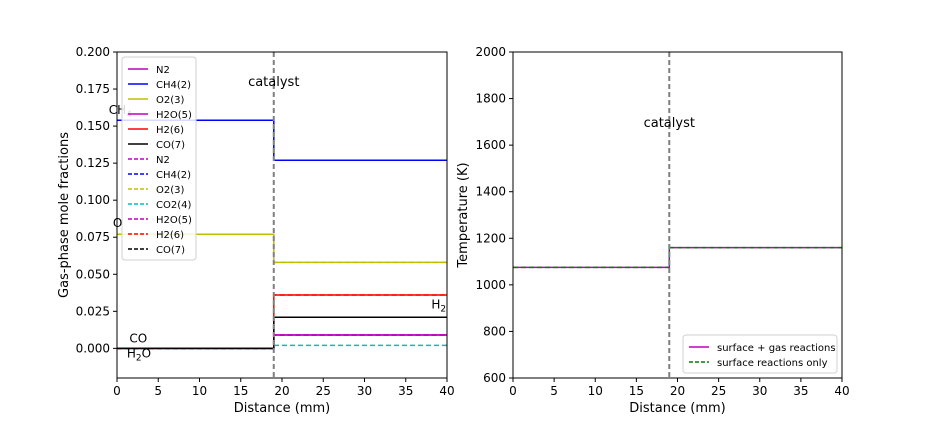  Describe the element at coordinates (117, 223) in the screenshot. I see `curve-annotation-o: O` at that location.